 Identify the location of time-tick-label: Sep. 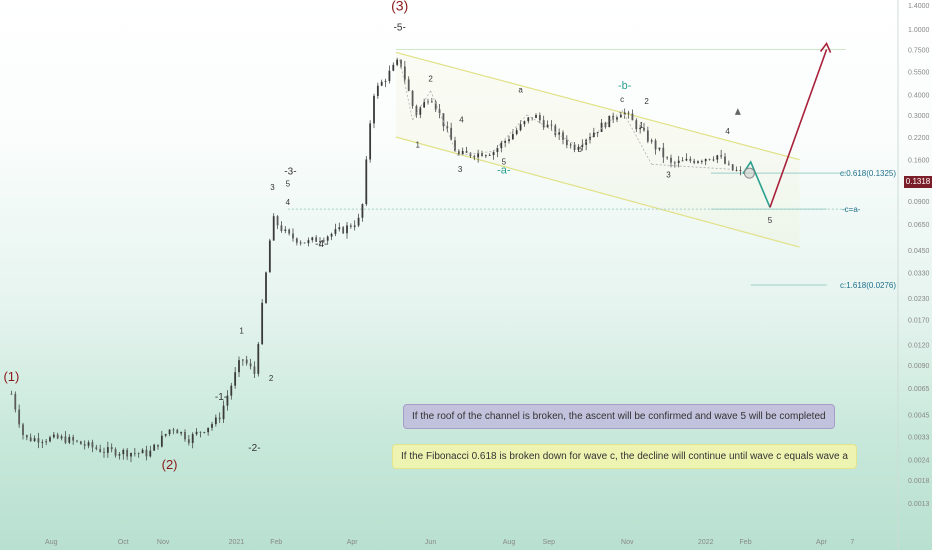
(549, 542).